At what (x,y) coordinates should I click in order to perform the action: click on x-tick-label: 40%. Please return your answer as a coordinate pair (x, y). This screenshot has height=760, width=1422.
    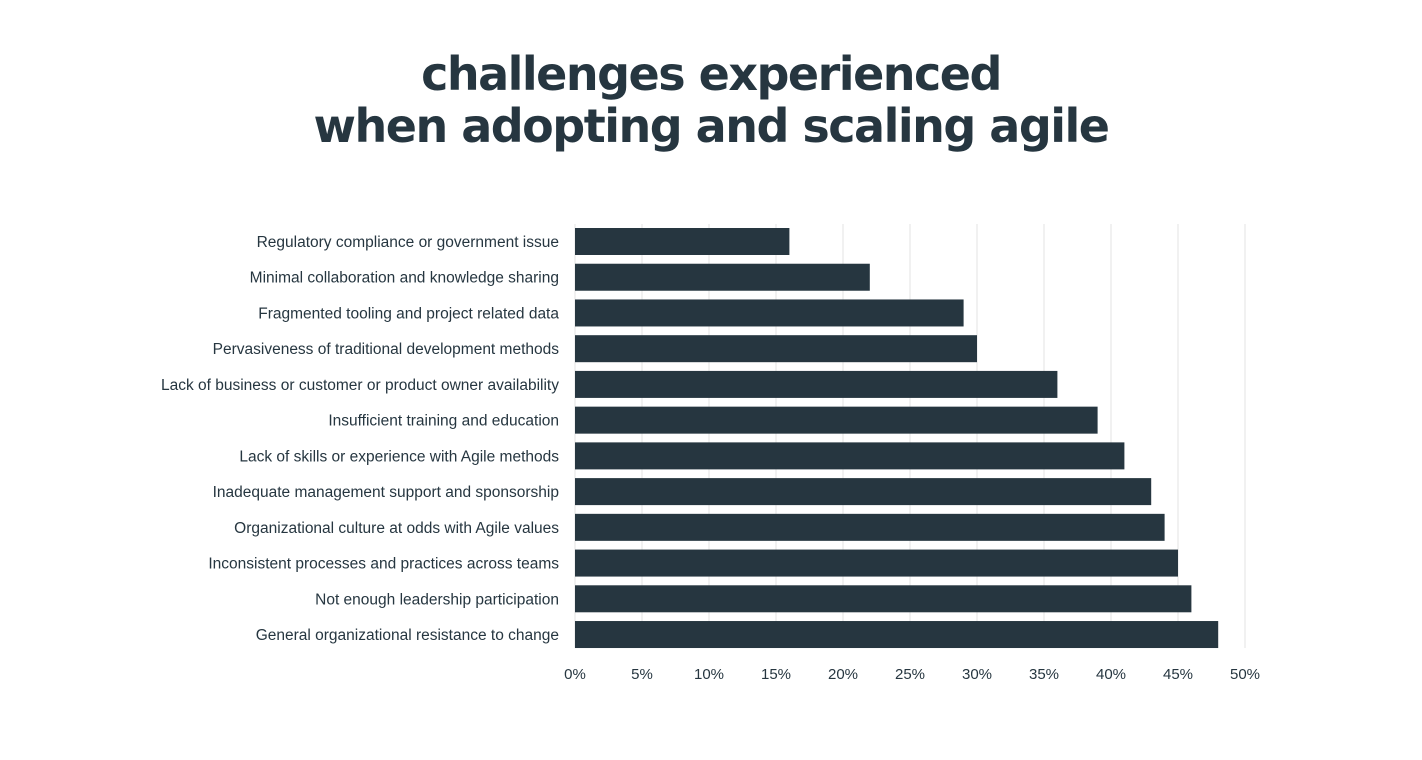
    Looking at the image, I should click on (1111, 674).